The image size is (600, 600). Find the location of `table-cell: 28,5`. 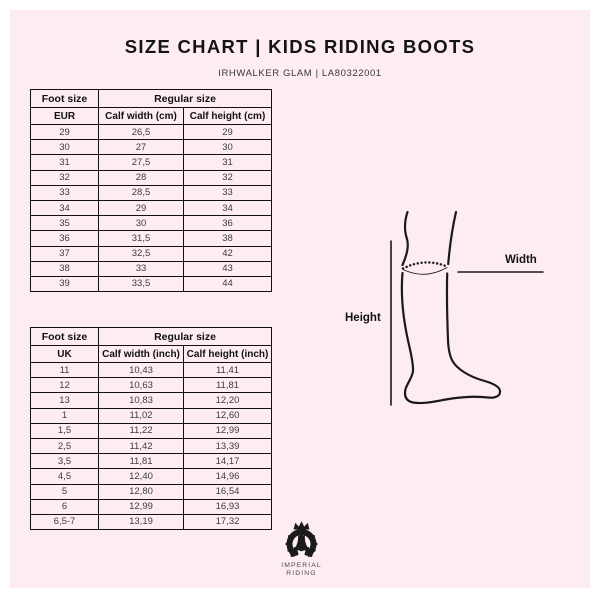

table-cell: 28,5 is located at coordinates (141, 192).